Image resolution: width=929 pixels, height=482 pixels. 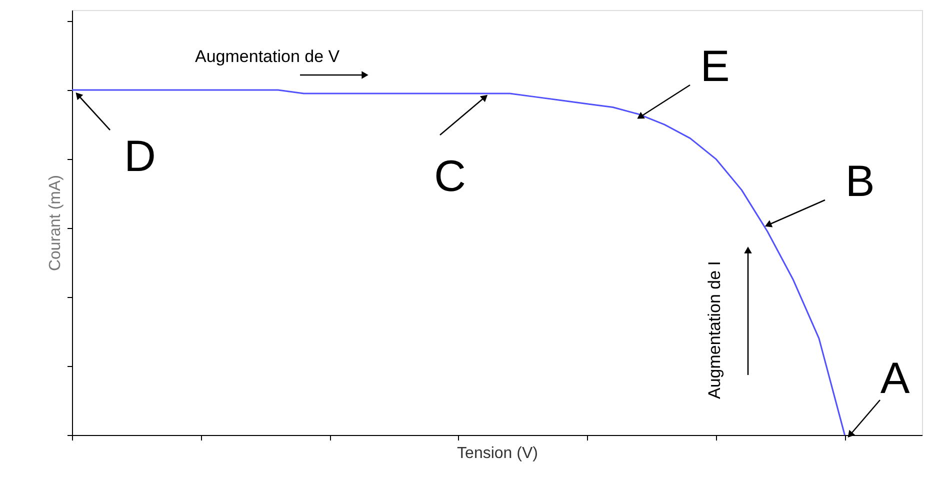 I want to click on annotation: D, so click(x=140, y=156).